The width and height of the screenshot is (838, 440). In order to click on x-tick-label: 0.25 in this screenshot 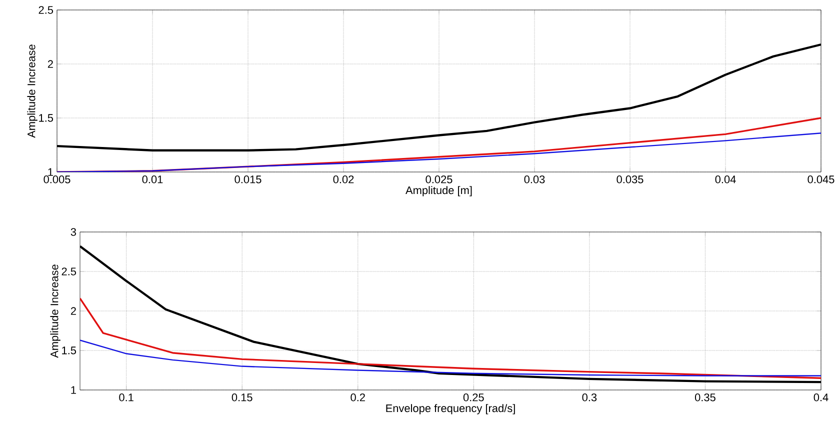, I will do `click(473, 398)`.